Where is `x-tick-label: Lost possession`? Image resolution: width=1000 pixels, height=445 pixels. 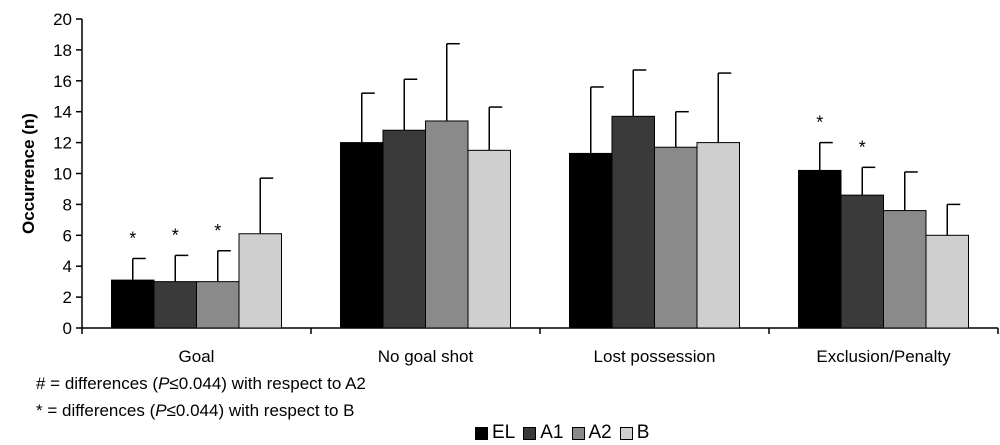 x-tick-label: Lost possession is located at coordinates (655, 356).